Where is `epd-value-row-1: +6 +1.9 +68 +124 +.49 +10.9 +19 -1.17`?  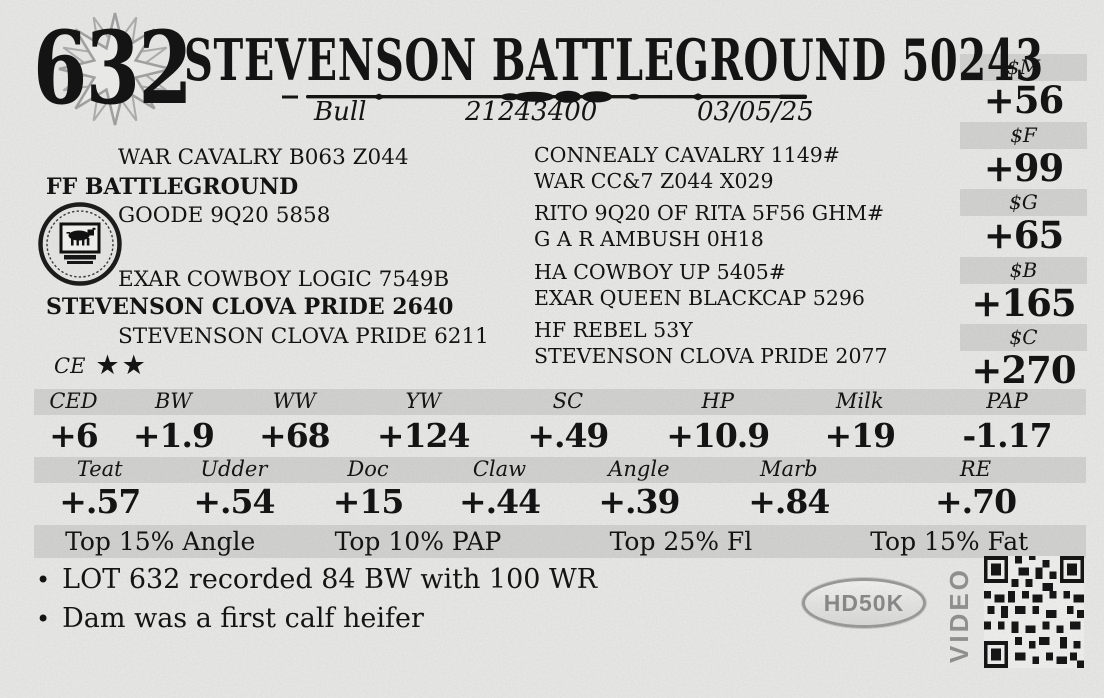
epd-value-row-1: +6 +1.9 +68 +124 +.49 +10.9 +19 -1.17 is located at coordinates (560, 436).